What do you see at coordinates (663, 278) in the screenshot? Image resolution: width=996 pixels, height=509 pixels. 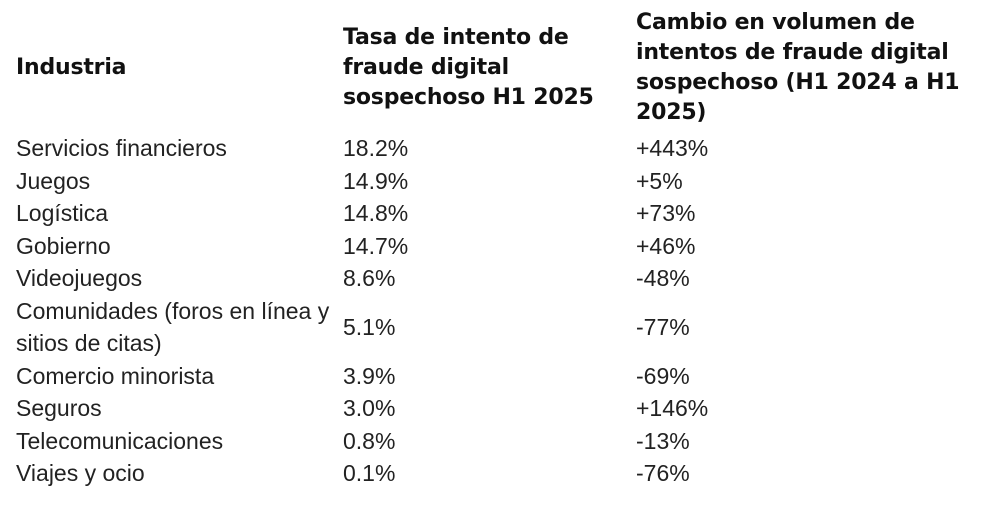 I see `change-cell: -48%` at bounding box center [663, 278].